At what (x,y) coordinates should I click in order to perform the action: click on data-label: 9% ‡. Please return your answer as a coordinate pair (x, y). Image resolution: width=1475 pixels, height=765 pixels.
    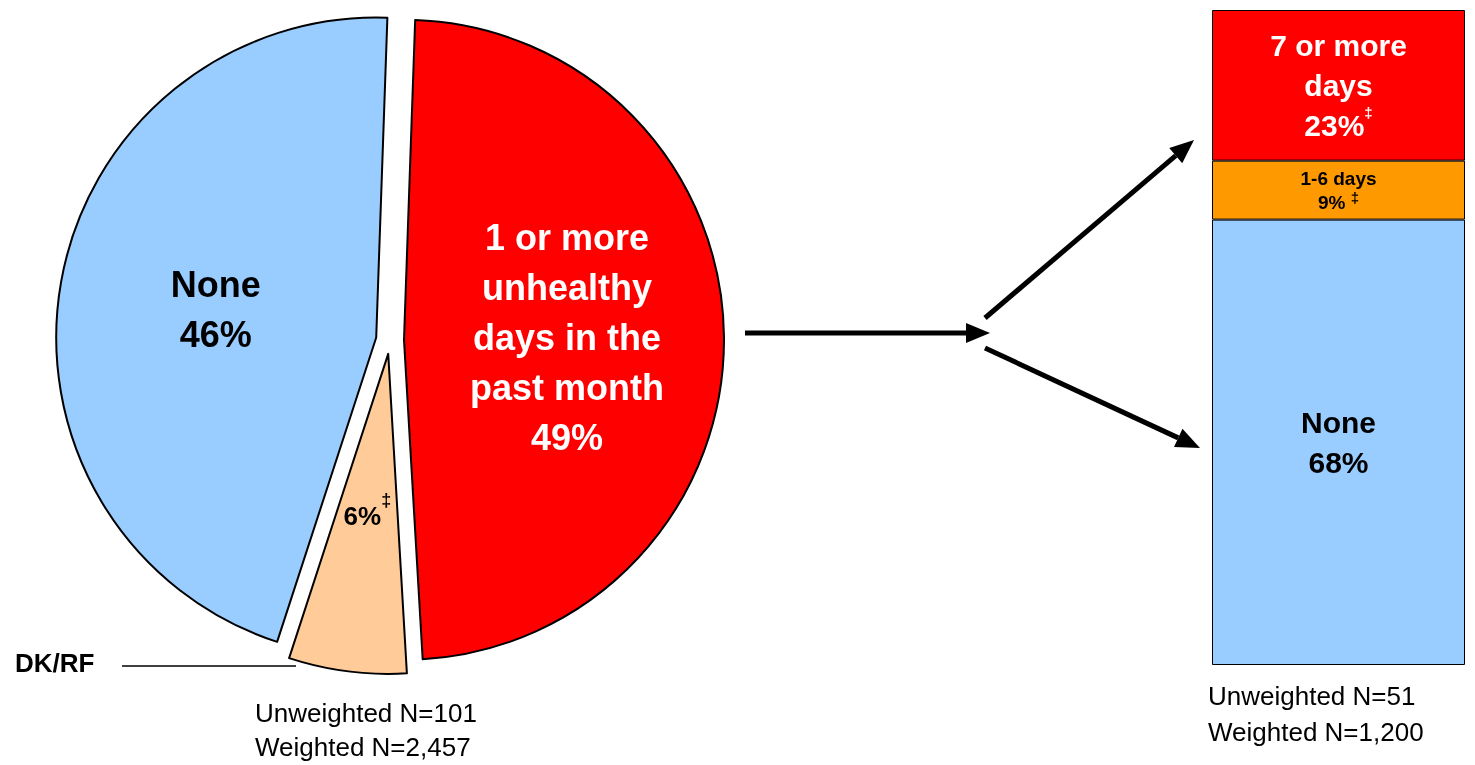
    Looking at the image, I should click on (1338, 201).